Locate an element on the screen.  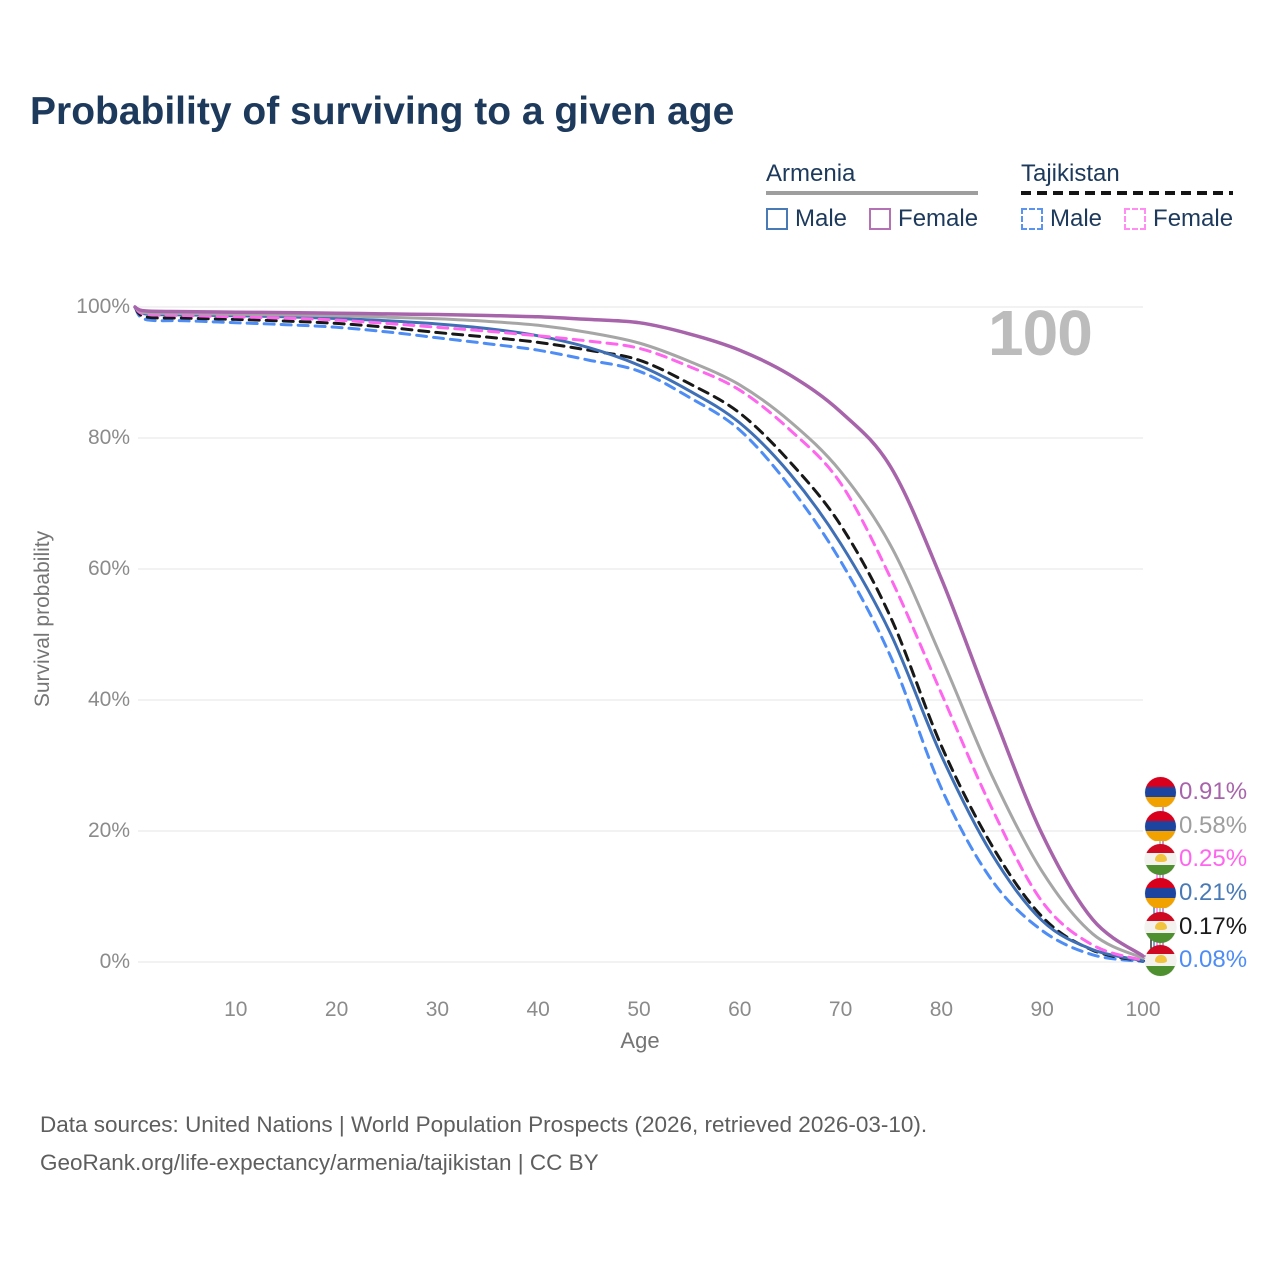
tajikistan-dashed-line-sample is located at coordinates (1127, 193).